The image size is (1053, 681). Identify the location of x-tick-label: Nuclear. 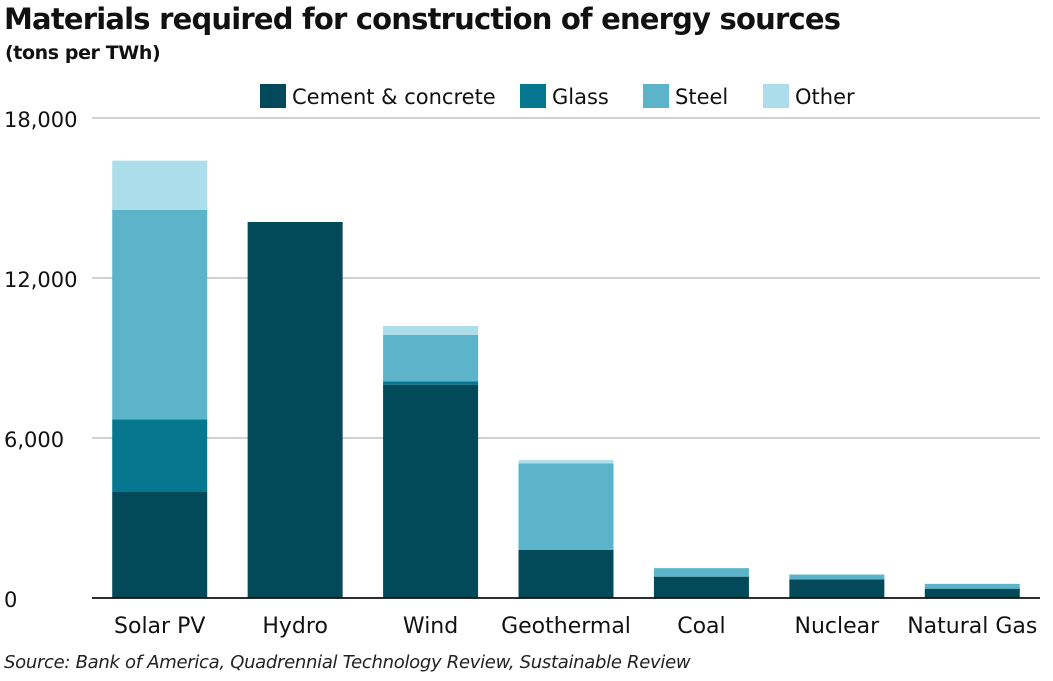
(838, 626).